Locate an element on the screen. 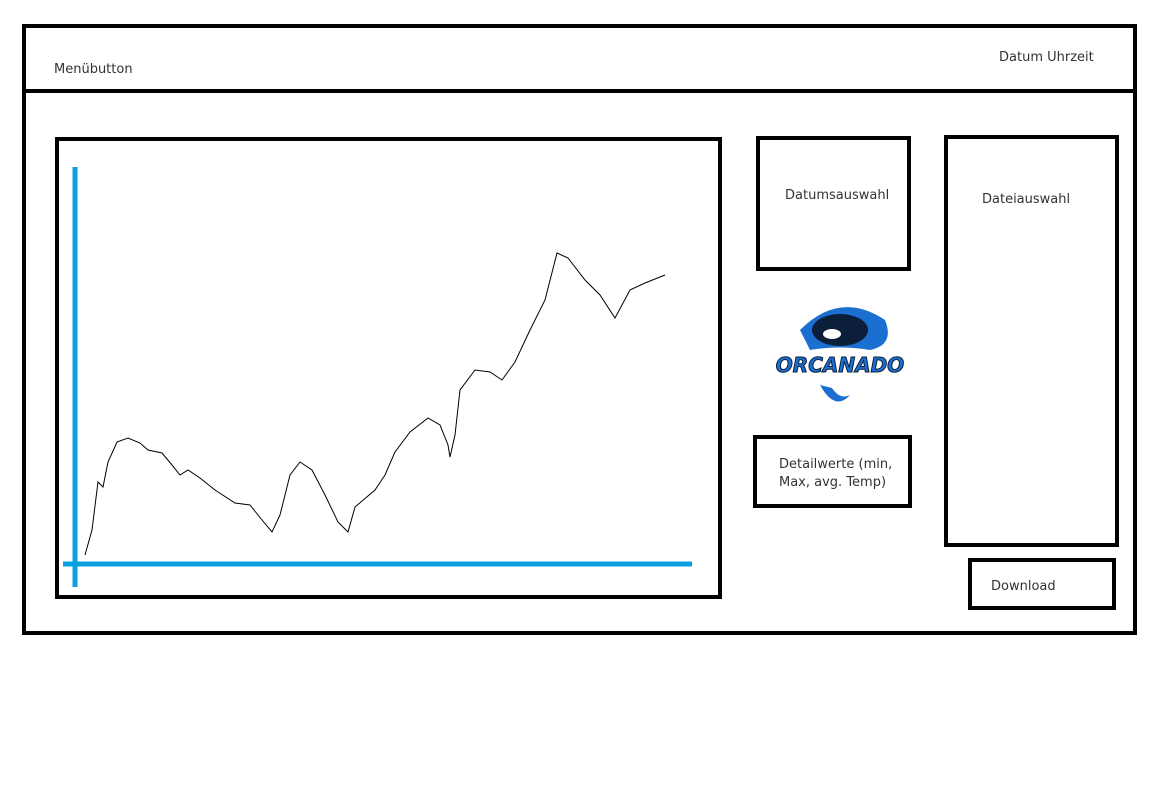 Image resolution: width=1152 pixels, height=785 pixels. logo-orca-patch is located at coordinates (832, 334).